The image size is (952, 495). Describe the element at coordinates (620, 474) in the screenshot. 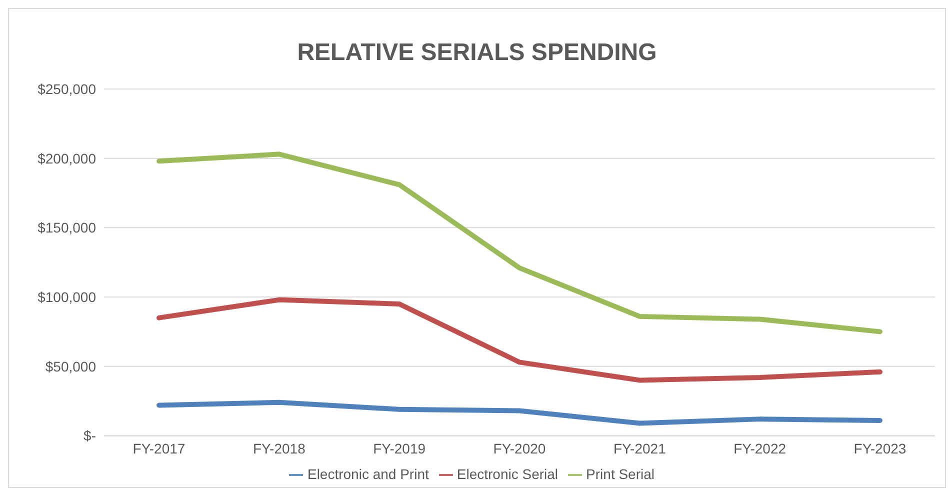

I see `legend-label: Print Serial` at that location.